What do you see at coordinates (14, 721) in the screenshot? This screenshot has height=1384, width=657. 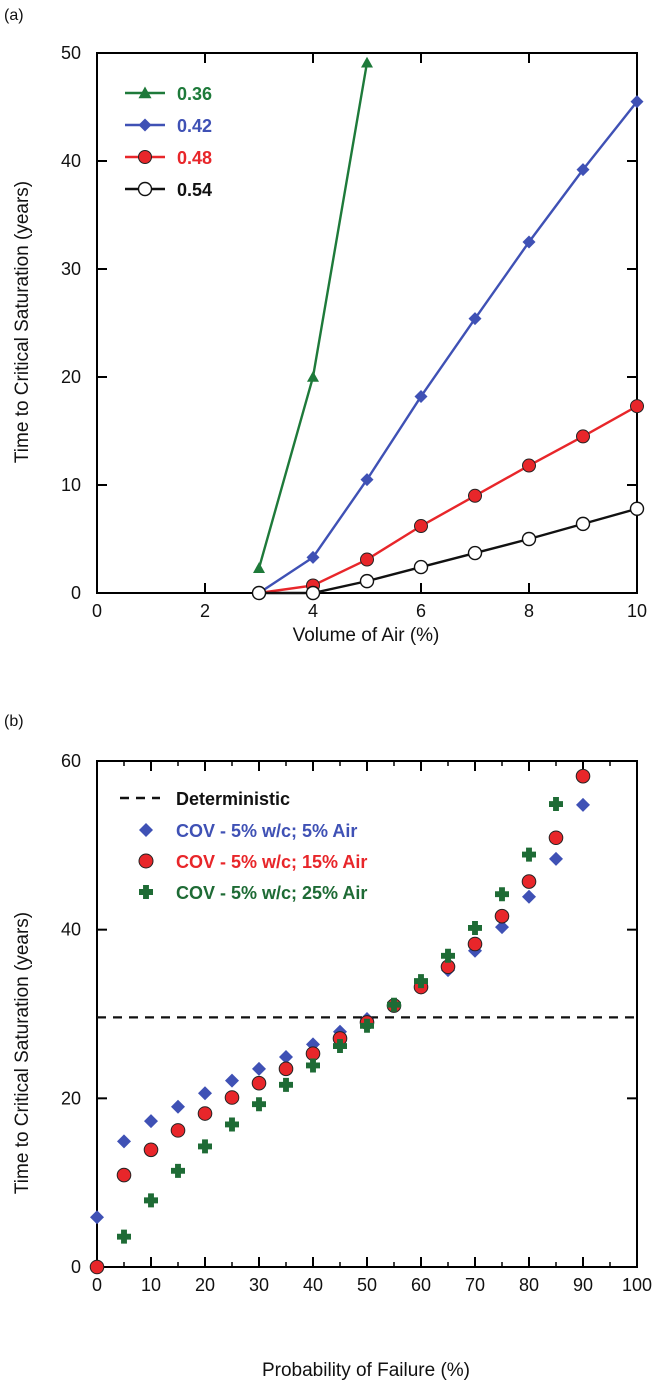 I see `panel-label-b: (b)` at bounding box center [14, 721].